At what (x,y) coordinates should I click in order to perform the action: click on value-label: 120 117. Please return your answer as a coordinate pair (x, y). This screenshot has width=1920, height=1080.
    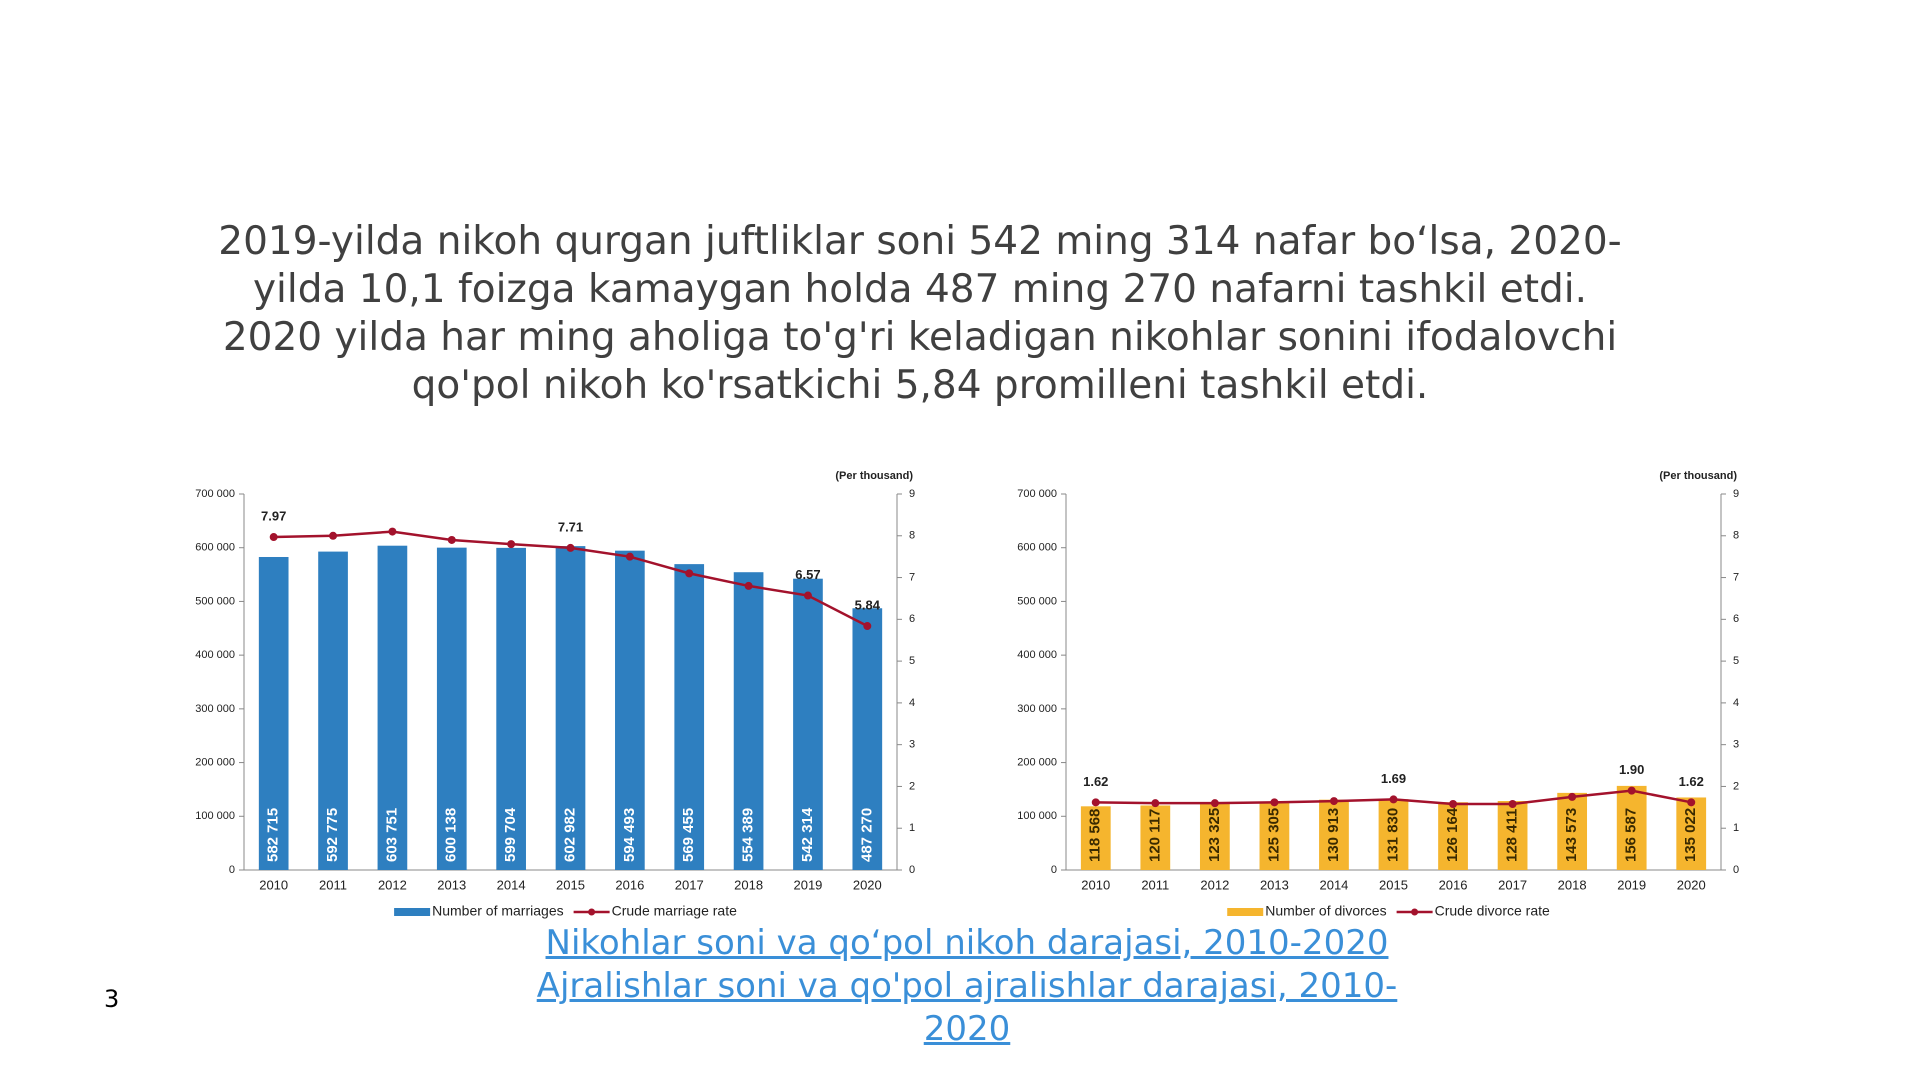
    Looking at the image, I should click on (1154, 835).